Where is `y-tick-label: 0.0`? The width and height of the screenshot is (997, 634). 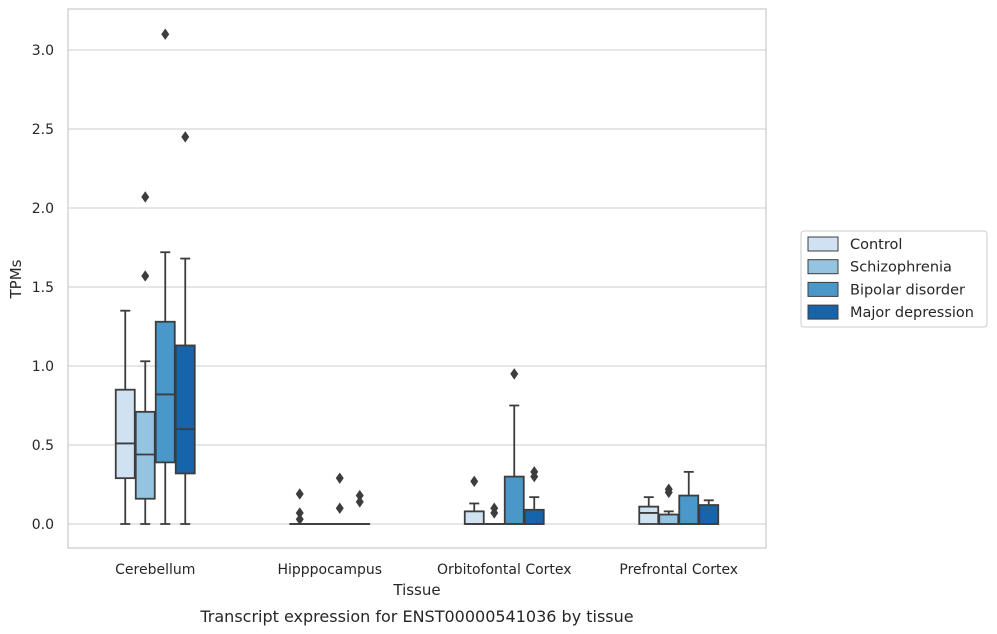 y-tick-label: 0.0 is located at coordinates (43, 525).